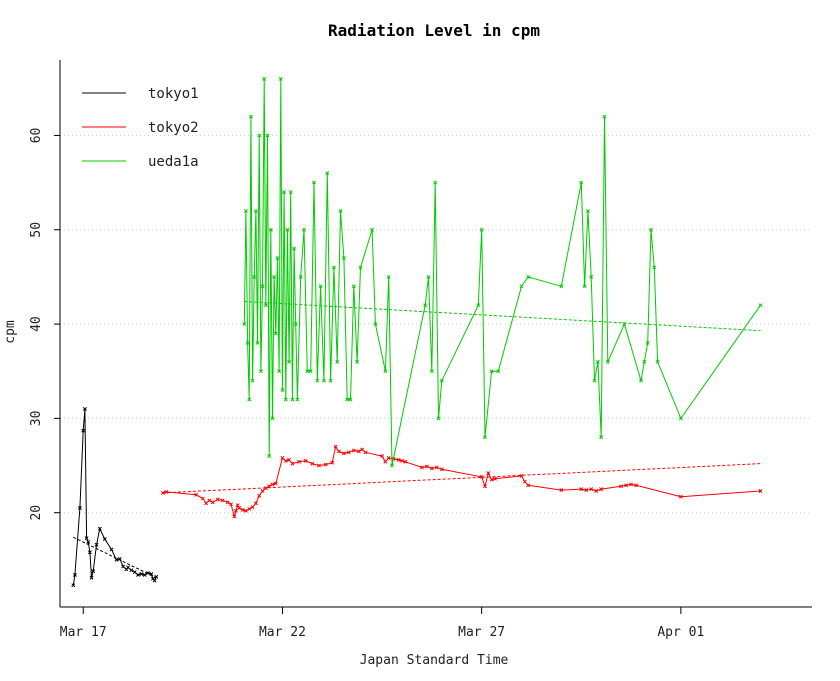 The width and height of the screenshot is (840, 681). Describe the element at coordinates (10, 332) in the screenshot. I see `y-axis-label: cpm` at that location.